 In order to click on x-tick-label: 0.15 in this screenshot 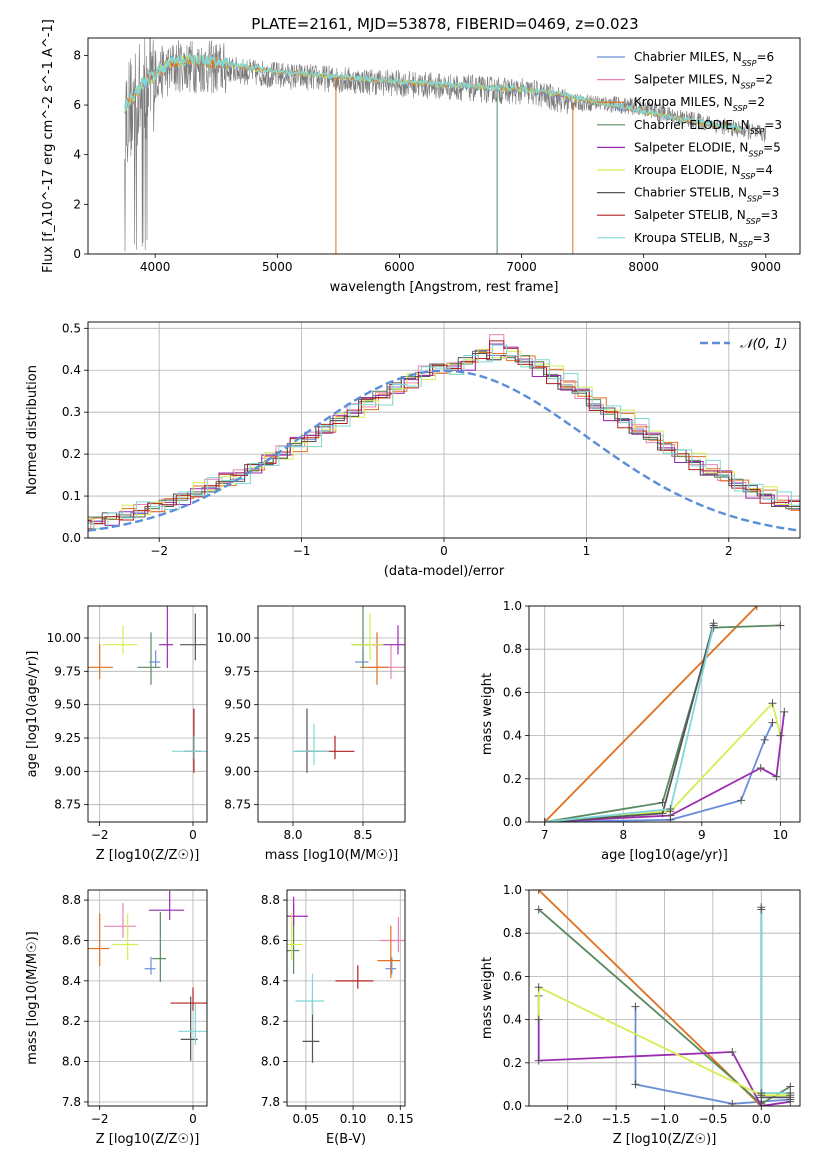, I will do `click(400, 1119)`.